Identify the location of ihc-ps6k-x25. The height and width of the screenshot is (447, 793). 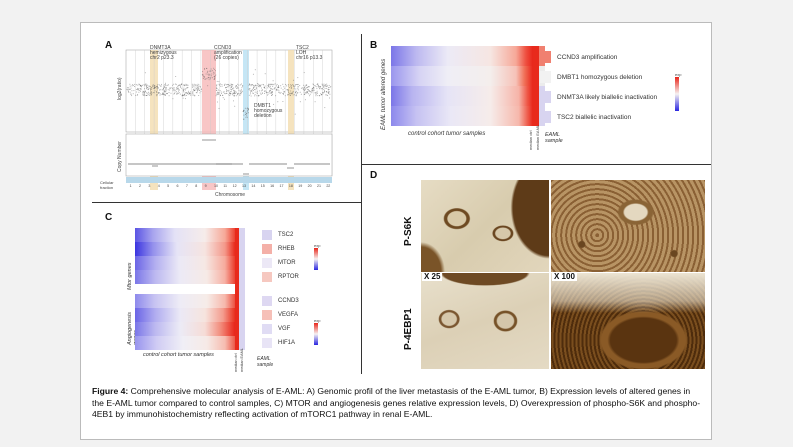
(485, 226).